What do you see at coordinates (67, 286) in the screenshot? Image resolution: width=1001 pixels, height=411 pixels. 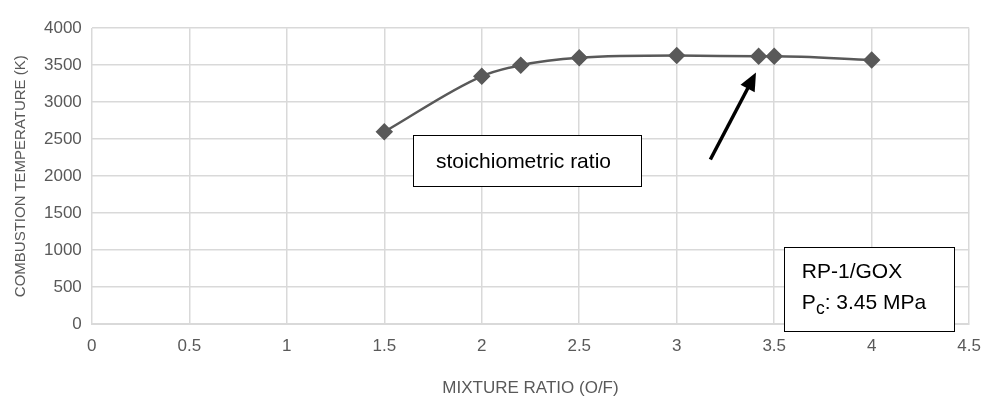 I see `y-tick-label: 500` at bounding box center [67, 286].